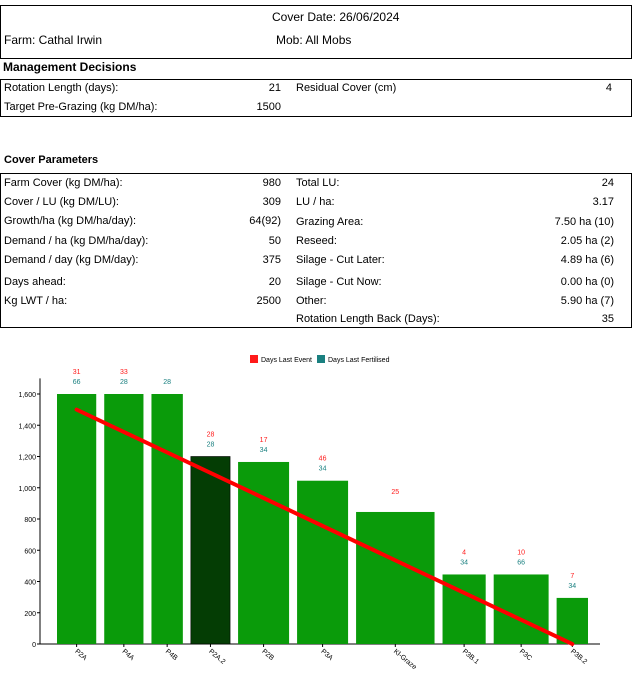 This screenshot has width=634, height=680. What do you see at coordinates (464, 552) in the screenshot?
I see `days-last-event-label: 4` at bounding box center [464, 552].